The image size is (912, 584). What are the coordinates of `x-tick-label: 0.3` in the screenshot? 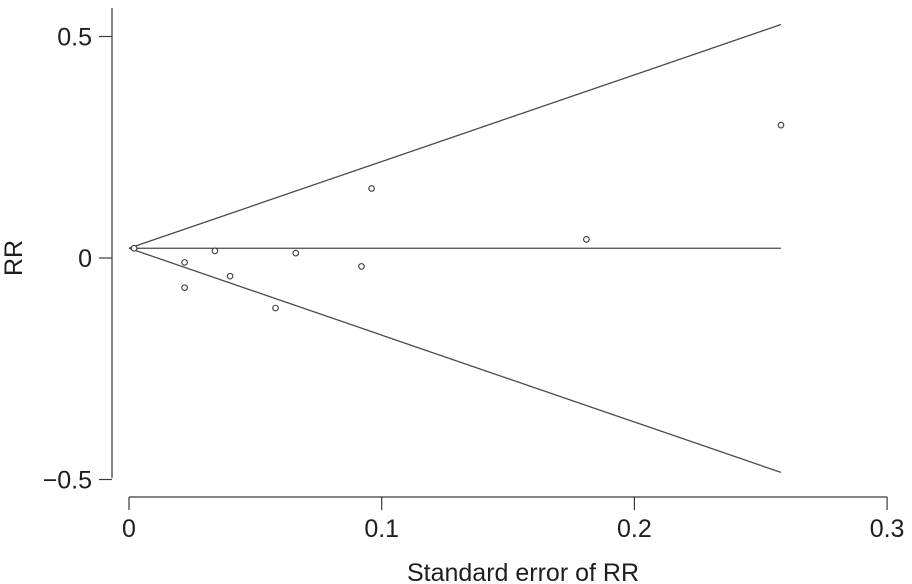 It's located at (887, 529).